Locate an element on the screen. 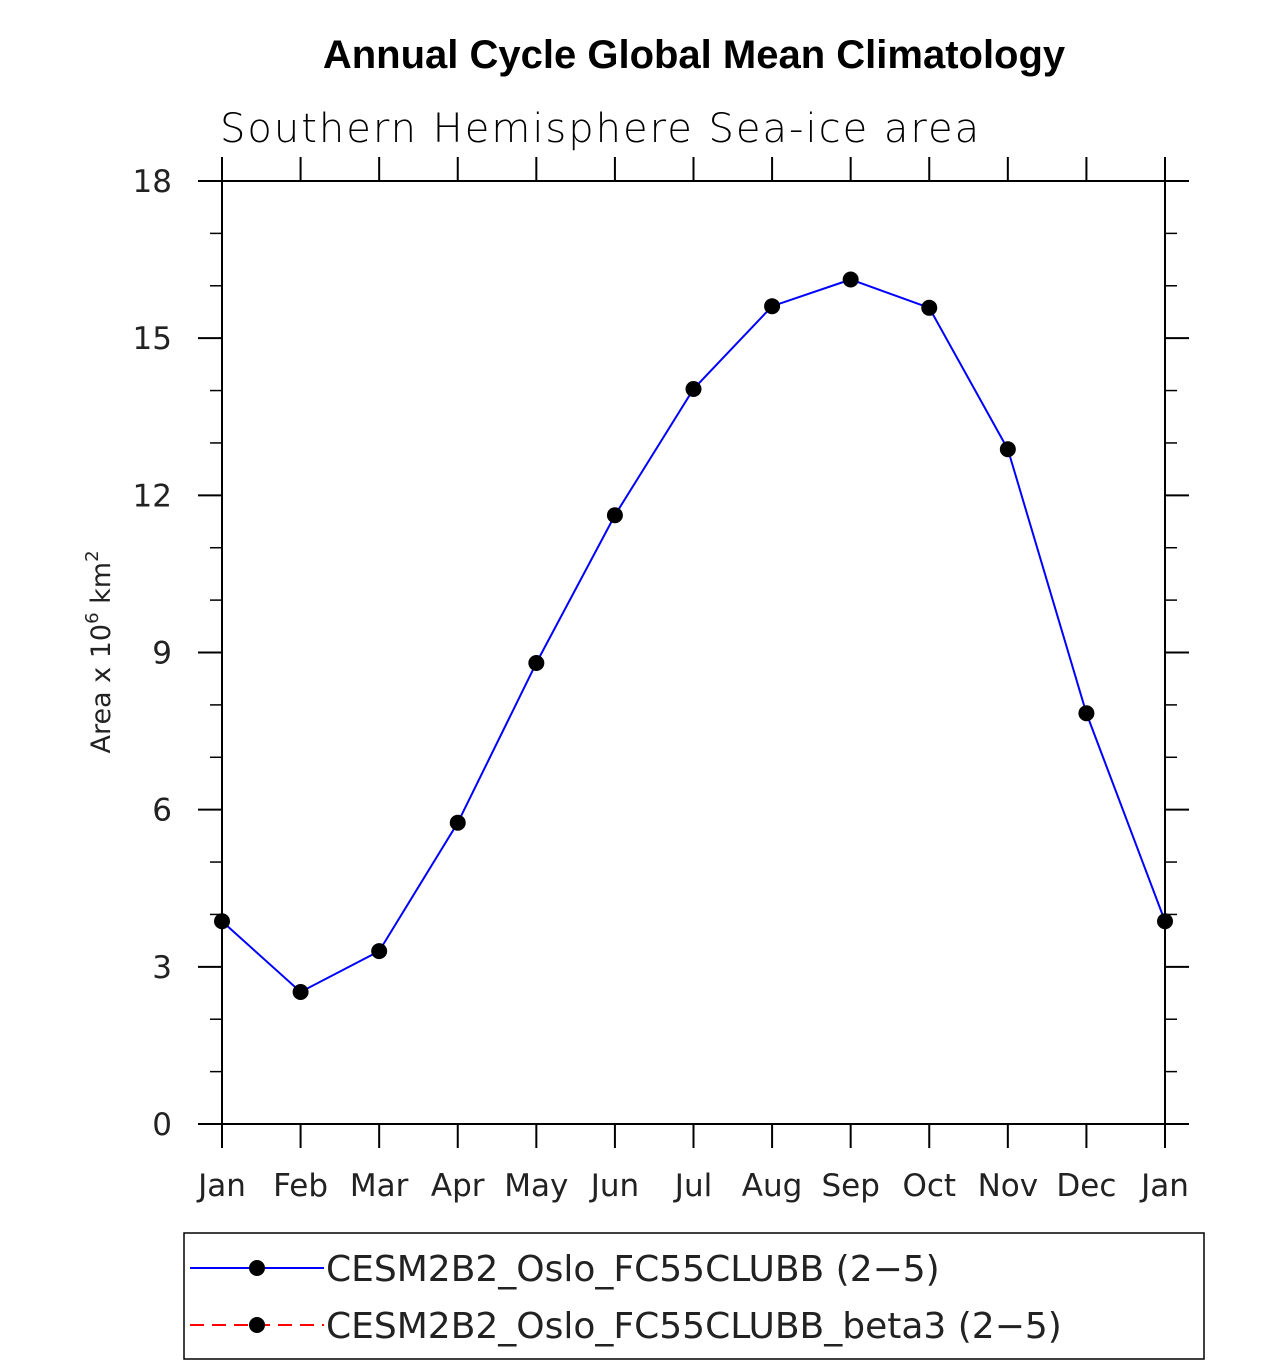 The height and width of the screenshot is (1365, 1285). y-axis-label-unit: km is located at coordinates (101, 583).